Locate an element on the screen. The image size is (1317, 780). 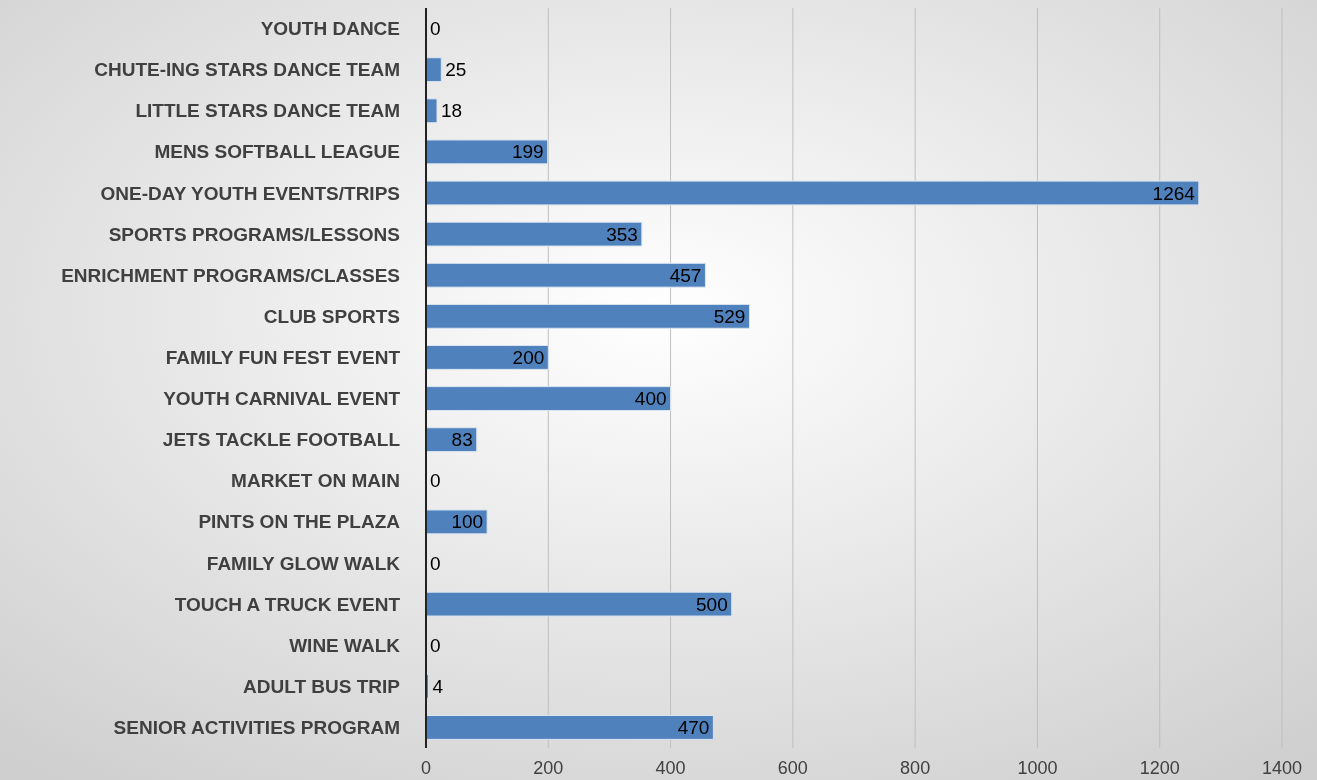
y-tick-label: SPORTS PROGRAMS/LESSONS is located at coordinates (254, 234).